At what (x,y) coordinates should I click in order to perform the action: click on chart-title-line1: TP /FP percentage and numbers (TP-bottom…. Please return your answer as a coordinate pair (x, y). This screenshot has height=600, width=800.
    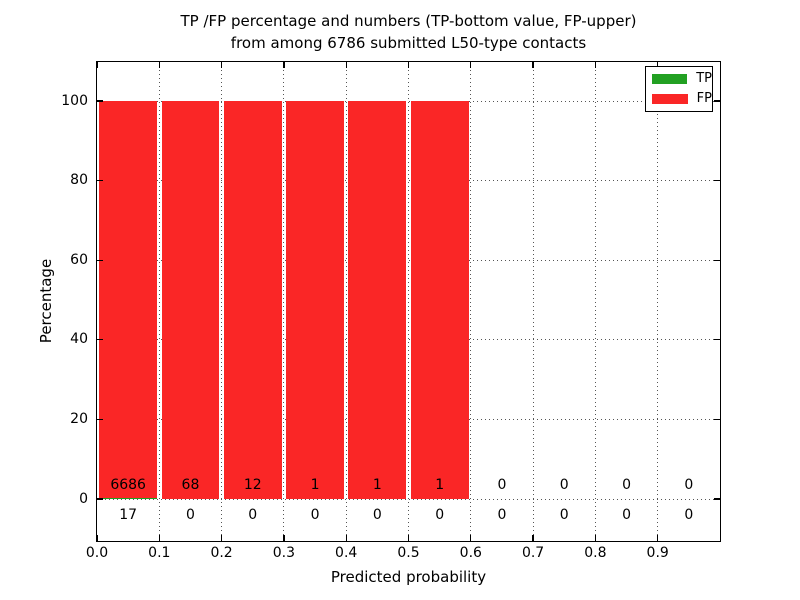
    Looking at the image, I should click on (408, 21).